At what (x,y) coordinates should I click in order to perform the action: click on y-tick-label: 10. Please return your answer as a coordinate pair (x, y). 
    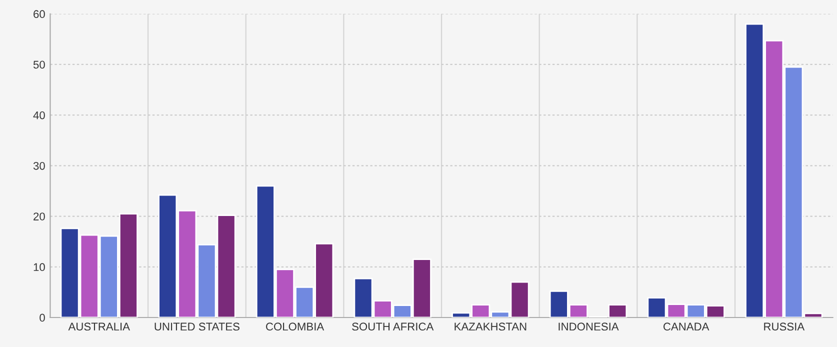
    Looking at the image, I should click on (39, 267).